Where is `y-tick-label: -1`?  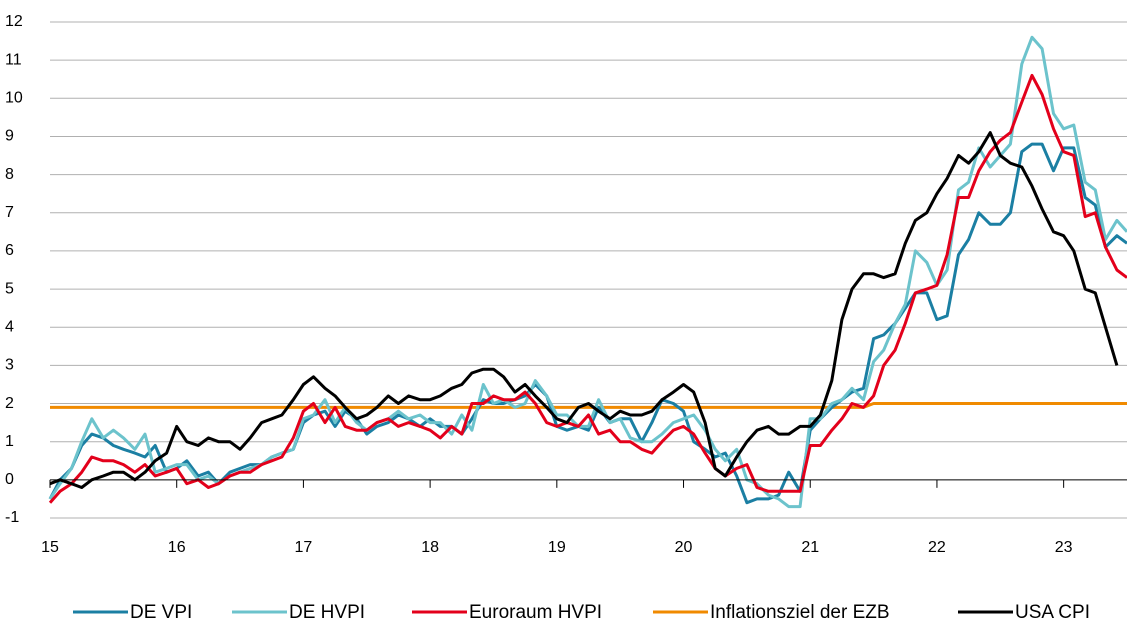
y-tick-label: -1 is located at coordinates (12, 517).